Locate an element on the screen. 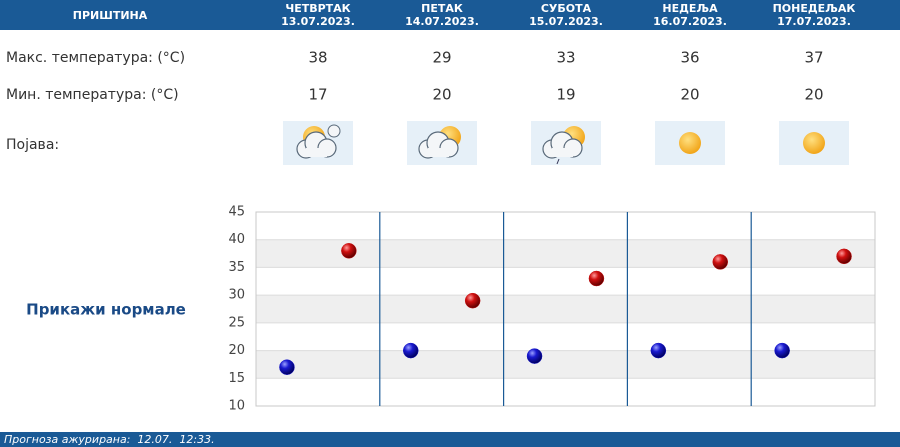 The width and height of the screenshot is (900, 447). day-name: ПЕТАК is located at coordinates (442, 8).